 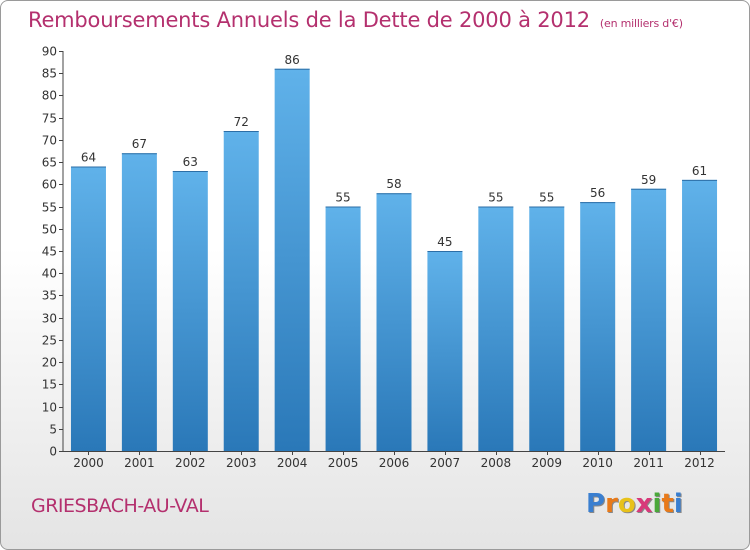 I want to click on x-tick-label: 2004, so click(x=292, y=463).